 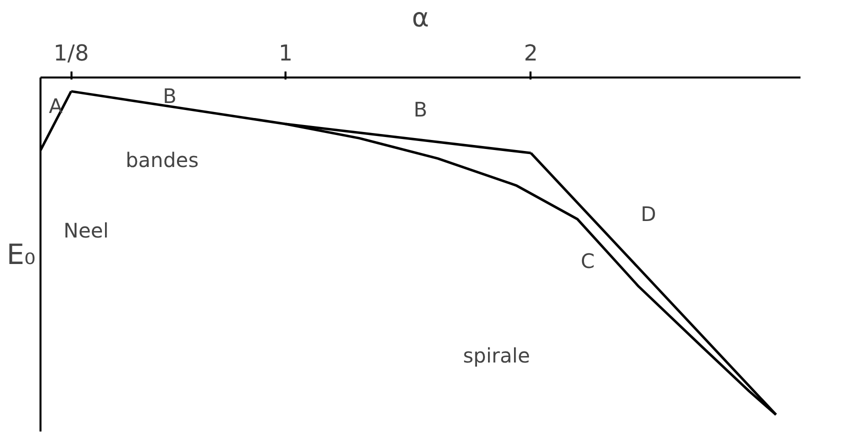 I want to click on annotation: spirale, so click(x=496, y=355).